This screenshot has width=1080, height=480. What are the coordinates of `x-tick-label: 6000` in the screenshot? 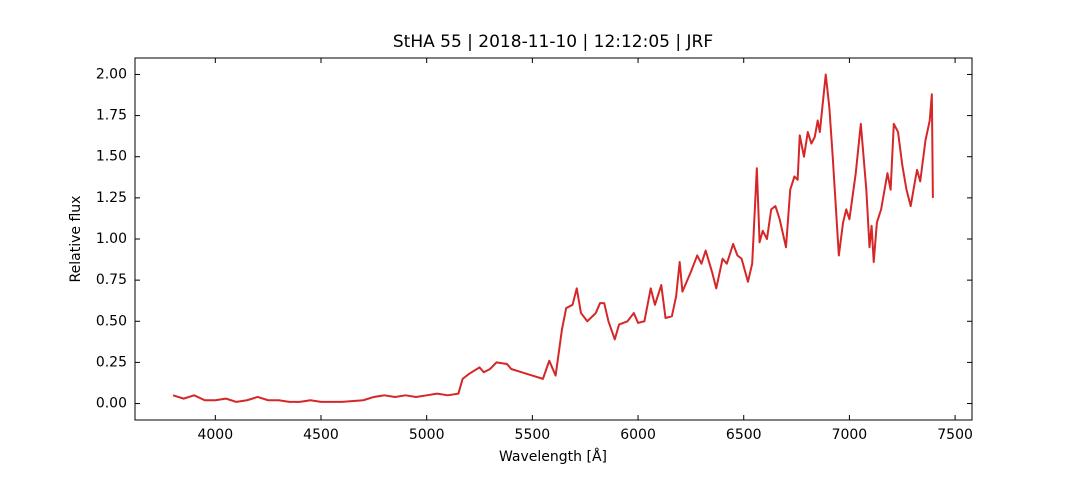 It's located at (638, 435).